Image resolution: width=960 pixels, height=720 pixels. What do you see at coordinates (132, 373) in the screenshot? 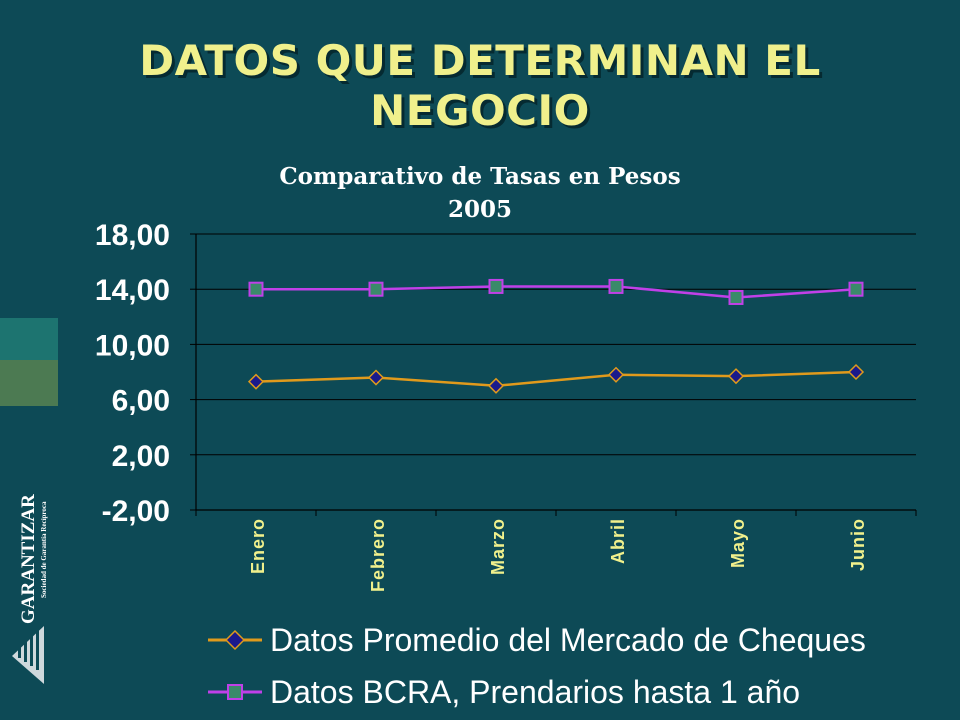
I see `y-tick-labels: 18,00 14,00 10,00 6,00 2,00 -2,00` at bounding box center [132, 373].